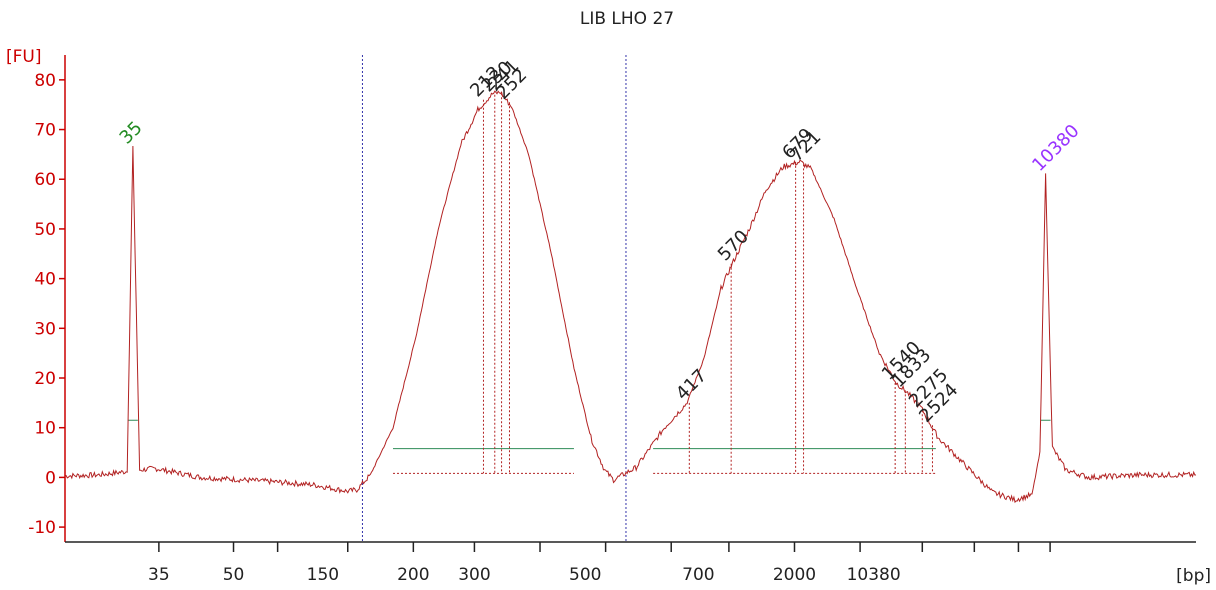  I want to click on y-axis-unit: [FU], so click(24, 57).